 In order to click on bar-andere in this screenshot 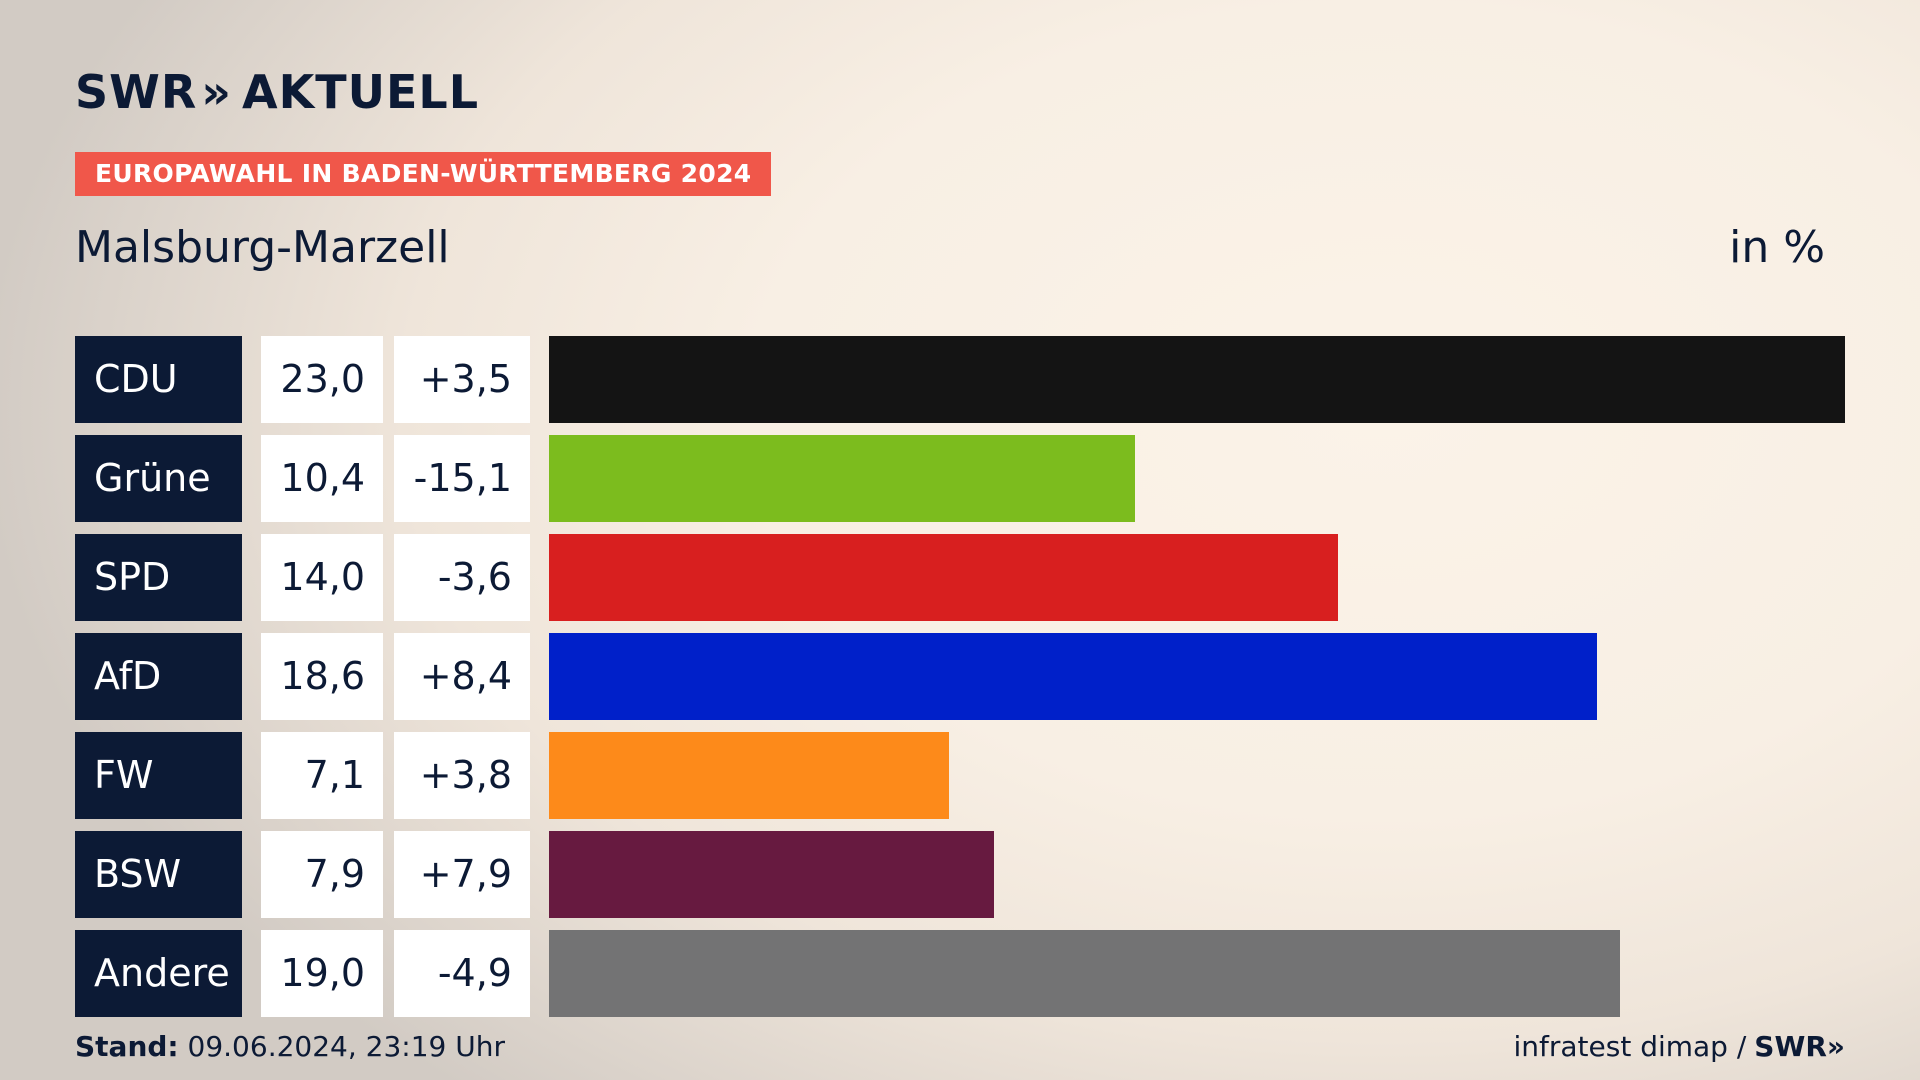, I will do `click(1084, 973)`.